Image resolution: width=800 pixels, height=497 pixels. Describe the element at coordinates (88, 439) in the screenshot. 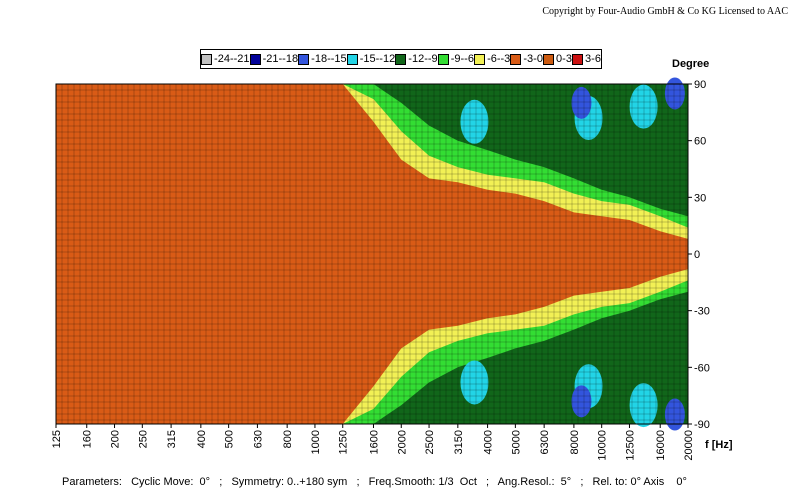

I see `x-tick-label: 160` at that location.